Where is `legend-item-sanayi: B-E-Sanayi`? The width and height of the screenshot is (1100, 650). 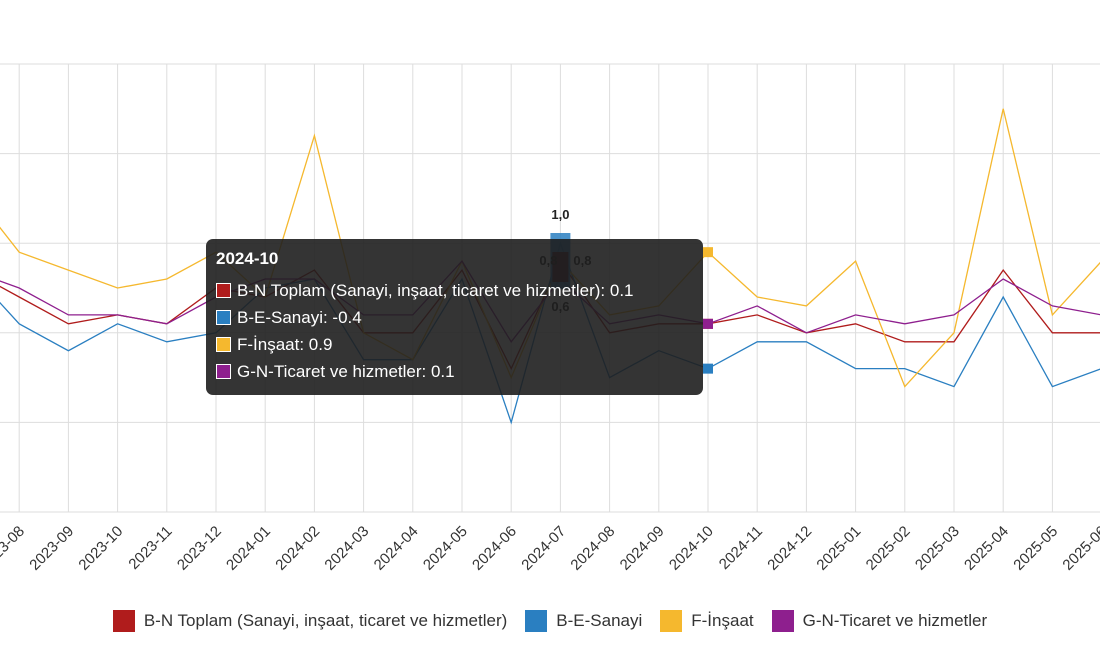 legend-item-sanayi: B-E-Sanayi is located at coordinates (583, 621).